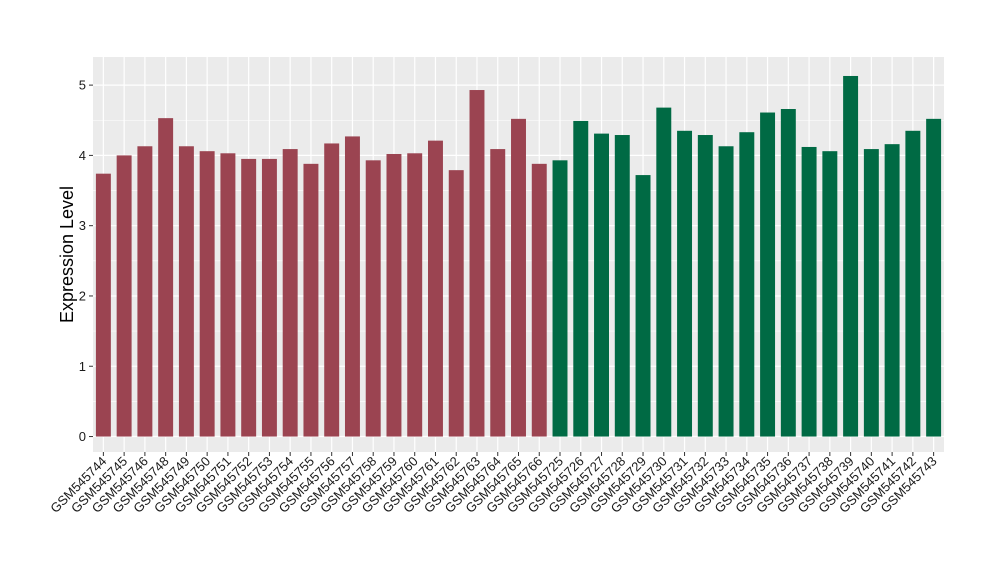 The height and width of the screenshot is (580, 1000). What do you see at coordinates (851, 256) in the screenshot?
I see `bar-GSM545739` at bounding box center [851, 256].